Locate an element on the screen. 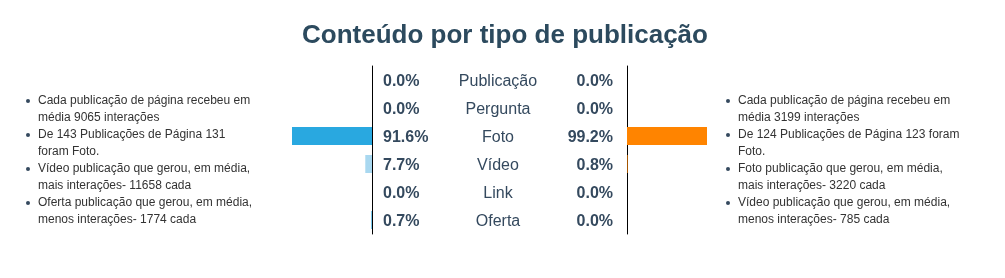 The height and width of the screenshot is (278, 1005). text: Foto publicação que gerou, em média, mais interações- 3220 cada is located at coordinates (840, 176).